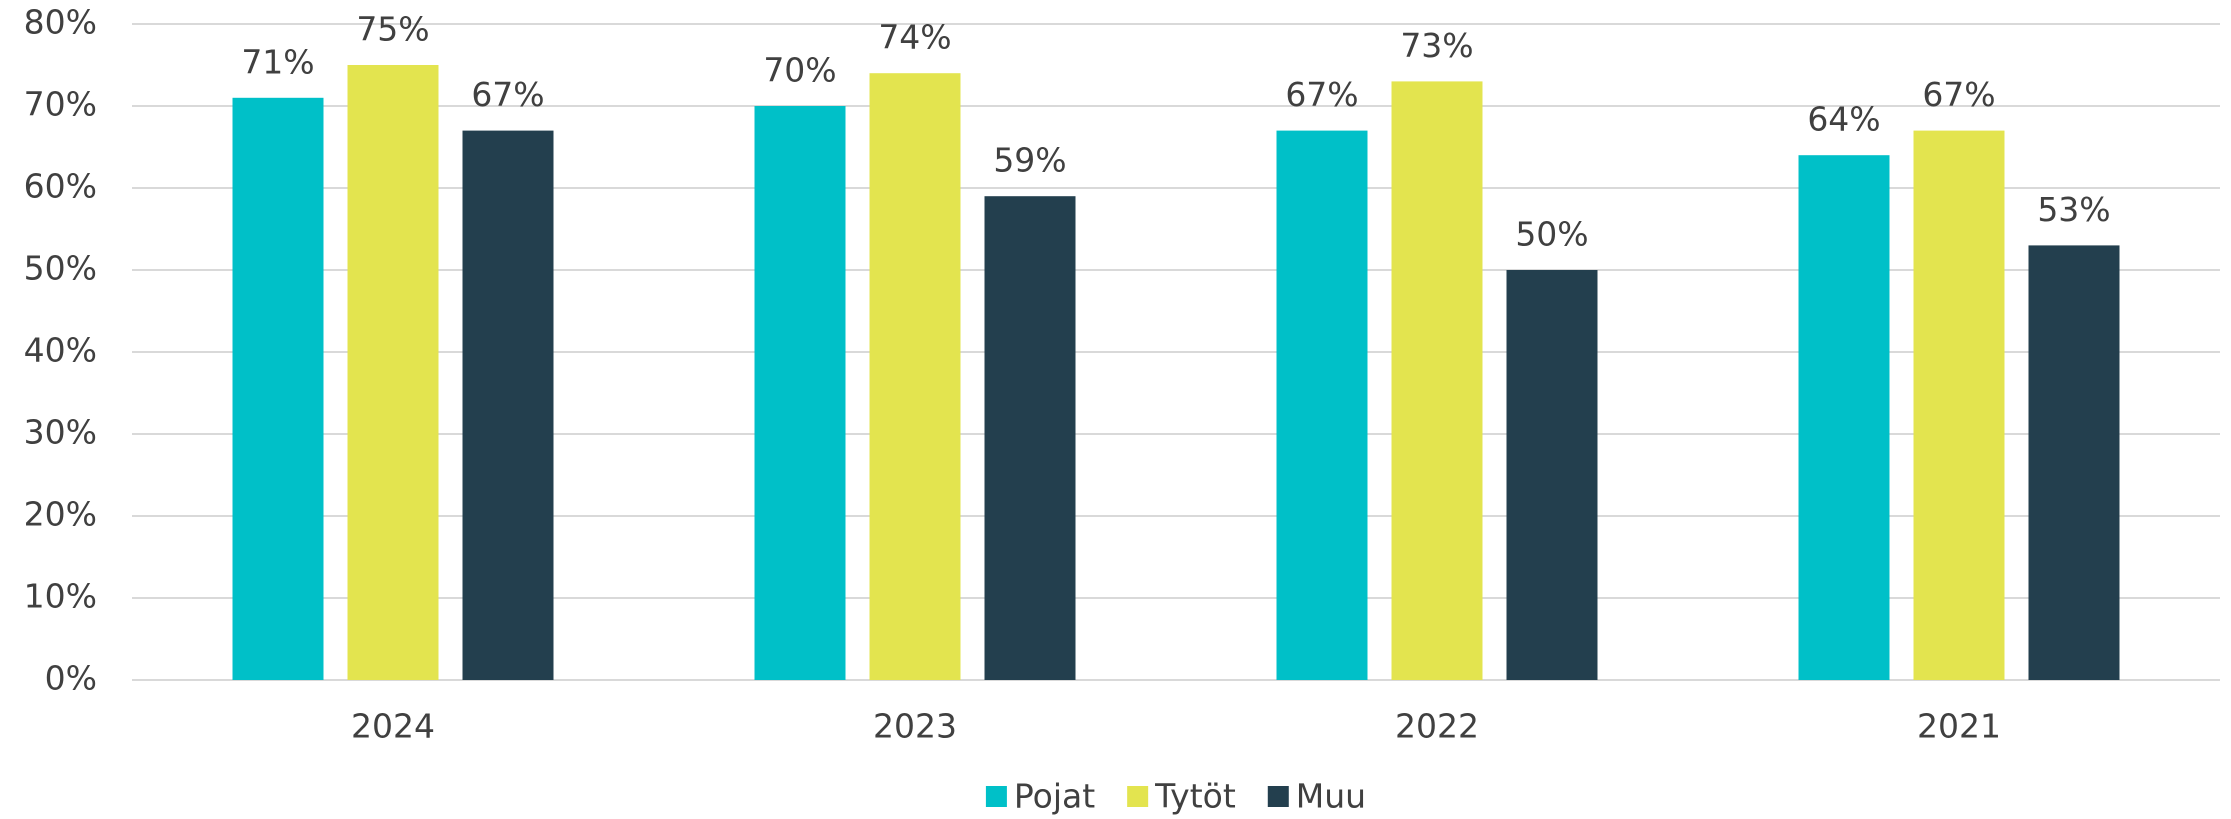 The image size is (2231, 819). Describe the element at coordinates (1054, 796) in the screenshot. I see `legend-label: Pojat` at that location.